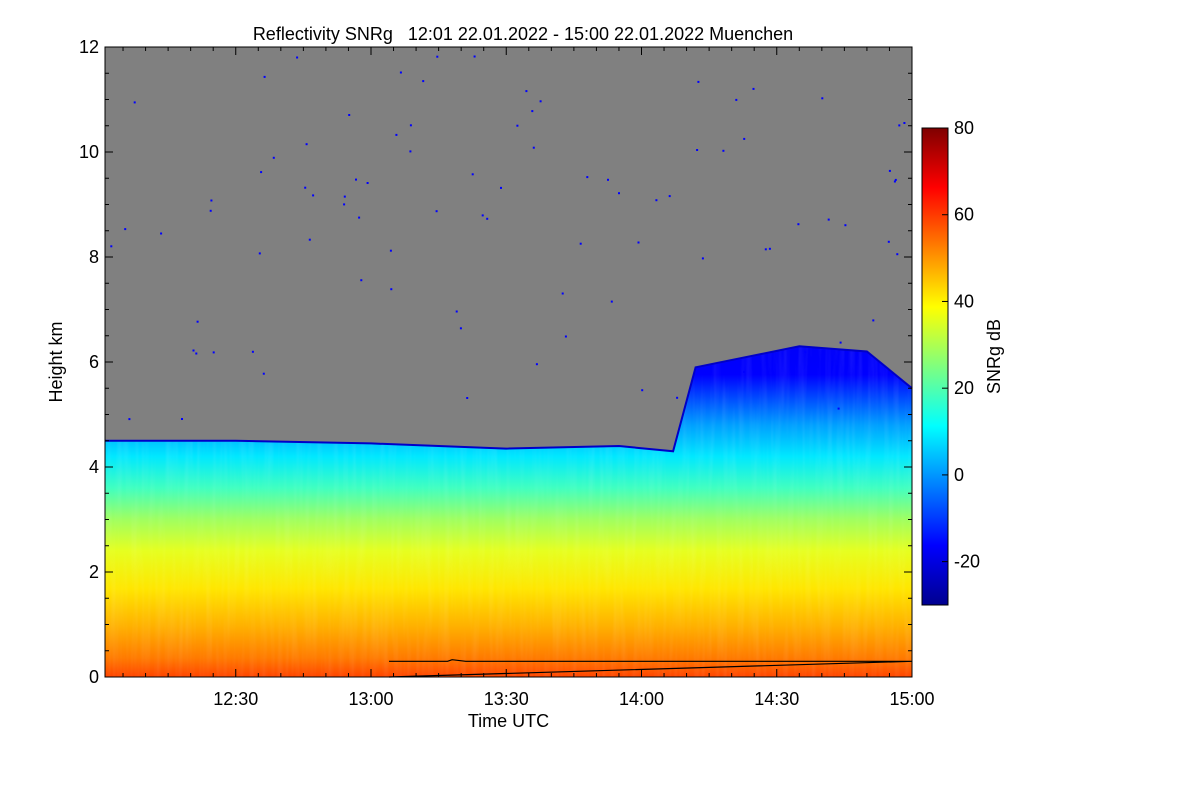 The width and height of the screenshot is (1200, 800). What do you see at coordinates (89, 152) in the screenshot?
I see `y-tick-label: 10` at bounding box center [89, 152].